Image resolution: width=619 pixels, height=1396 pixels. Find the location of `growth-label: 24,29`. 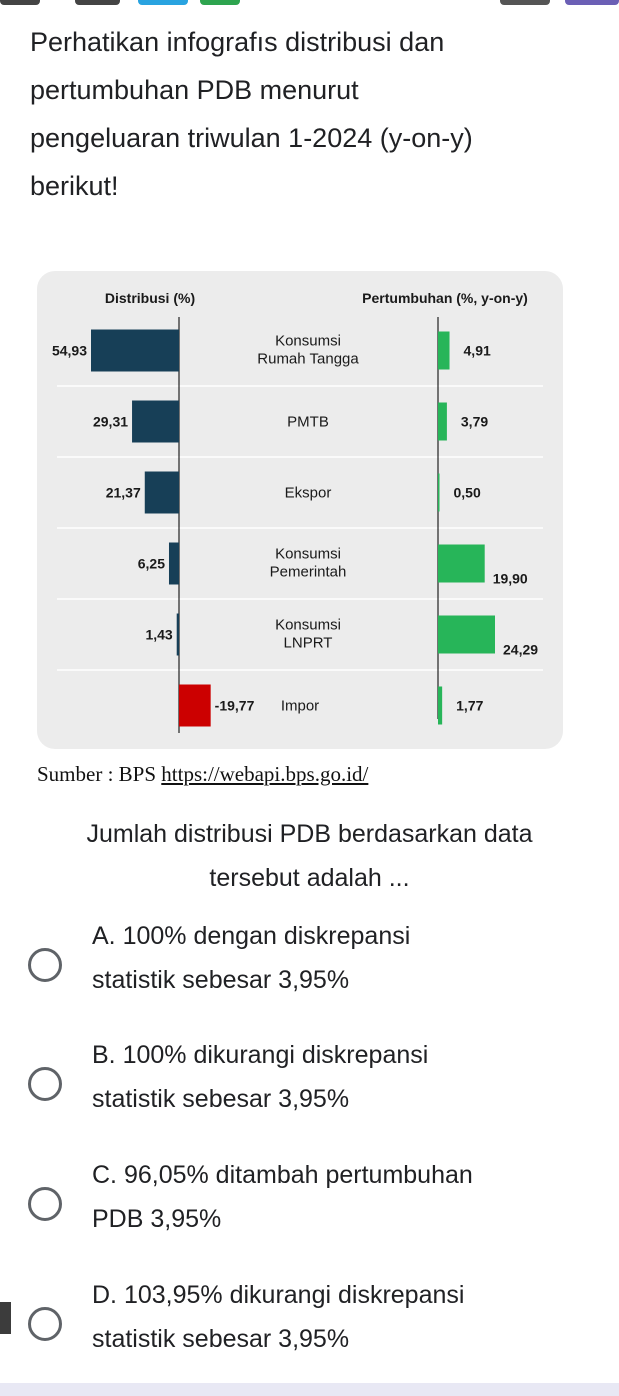

growth-label: 24,29 is located at coordinates (520, 650).